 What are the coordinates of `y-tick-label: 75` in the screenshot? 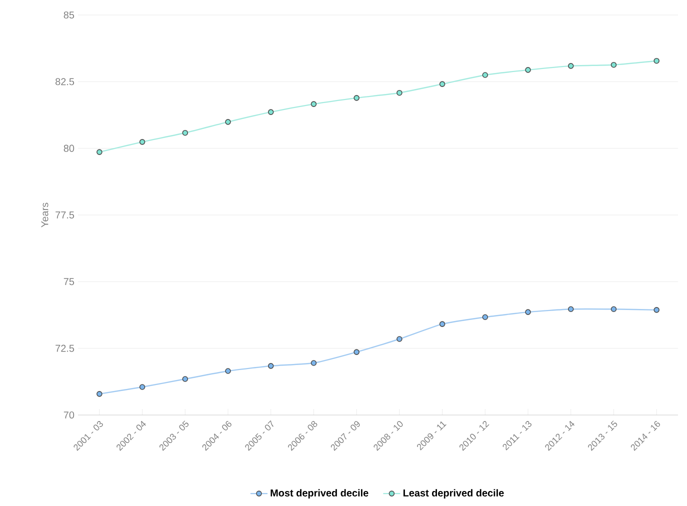 It's located at (69, 282).